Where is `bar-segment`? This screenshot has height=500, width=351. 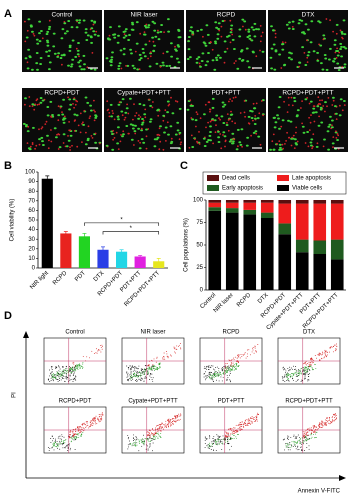 bar-segment is located at coordinates (215, 209).